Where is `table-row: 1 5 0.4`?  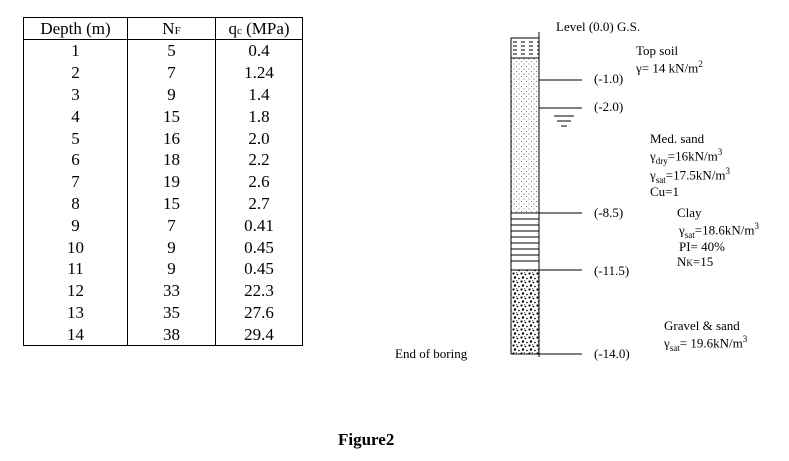
table-row: 1 5 0.4 is located at coordinates (163, 50).